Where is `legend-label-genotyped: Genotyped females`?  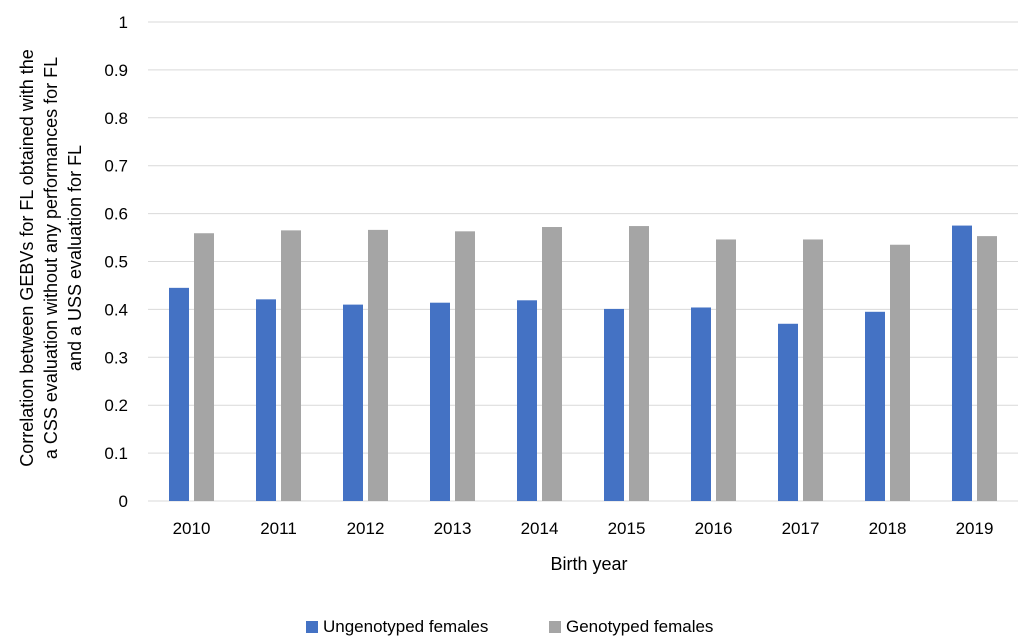 legend-label-genotyped: Genotyped females is located at coordinates (639, 626).